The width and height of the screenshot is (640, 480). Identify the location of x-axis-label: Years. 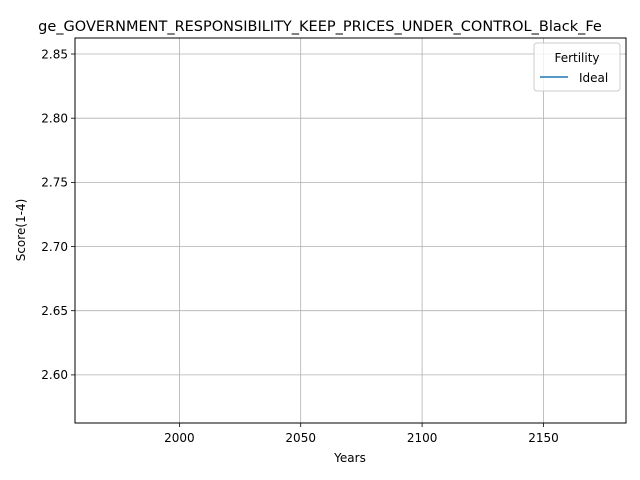
(349, 458).